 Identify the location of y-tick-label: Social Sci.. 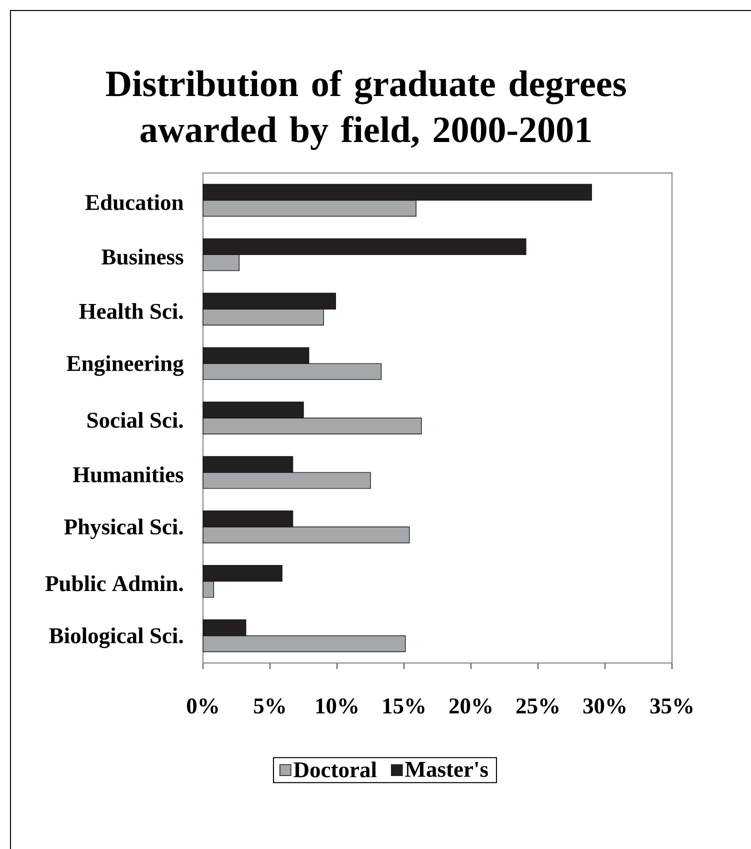
(135, 420).